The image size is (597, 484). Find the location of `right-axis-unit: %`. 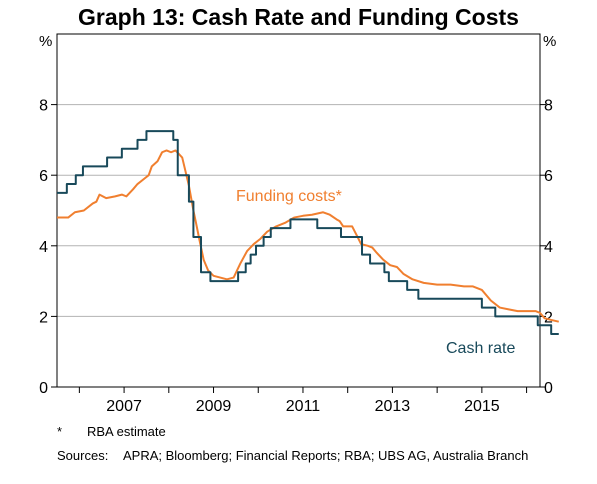

right-axis-unit: % is located at coordinates (549, 41).